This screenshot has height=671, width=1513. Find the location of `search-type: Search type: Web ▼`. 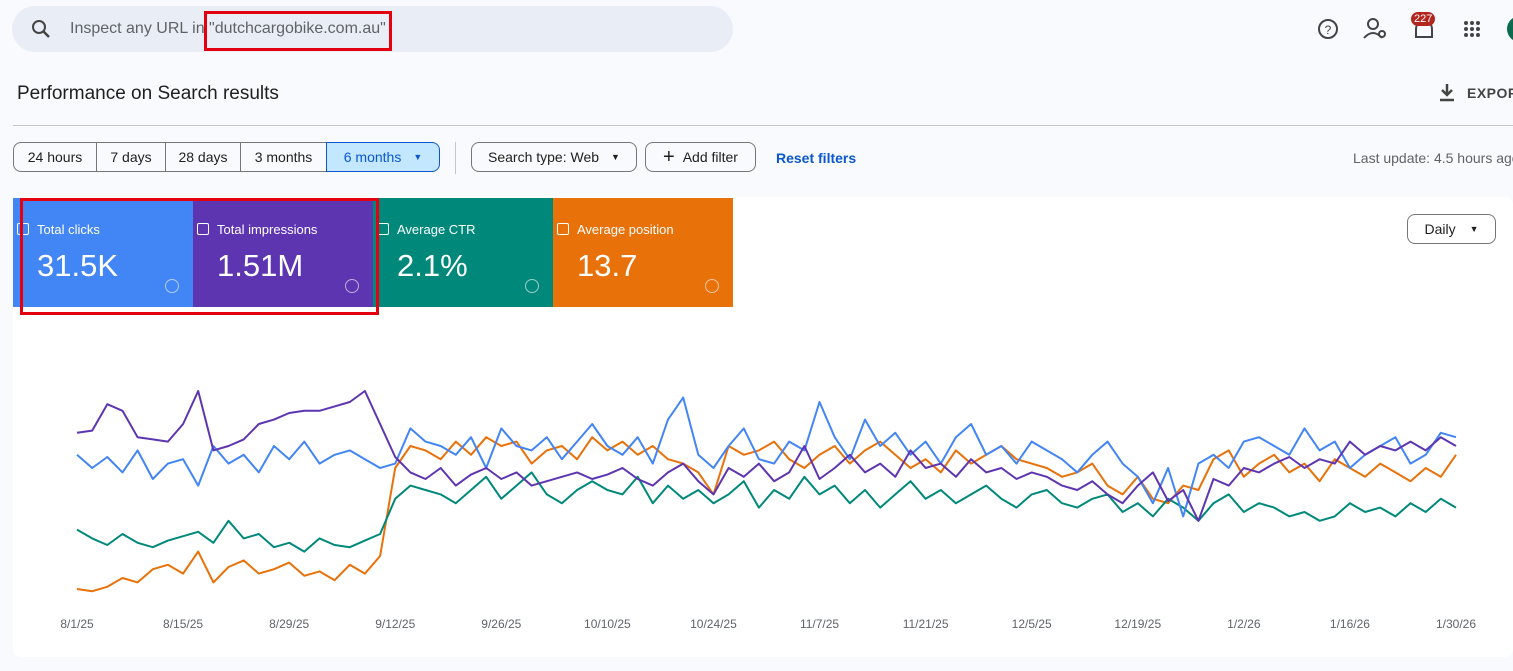

search-type: Search type: Web ▼ is located at coordinates (554, 157).